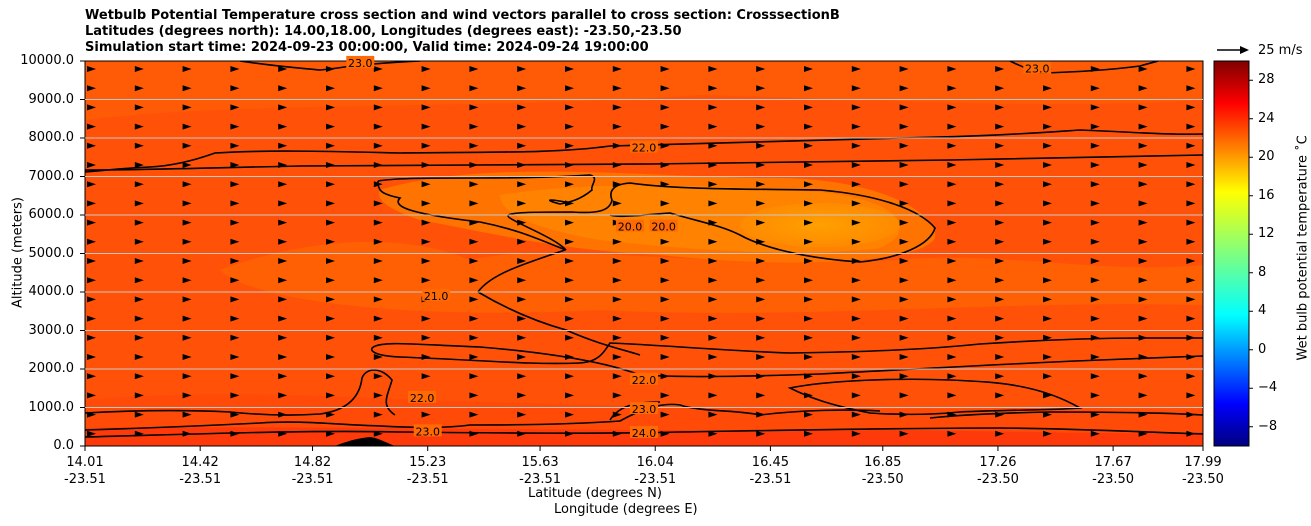 Image resolution: width=1311 pixels, height=526 pixels. Describe the element at coordinates (51, 368) in the screenshot. I see `y-tick-label: 2000.0` at that location.